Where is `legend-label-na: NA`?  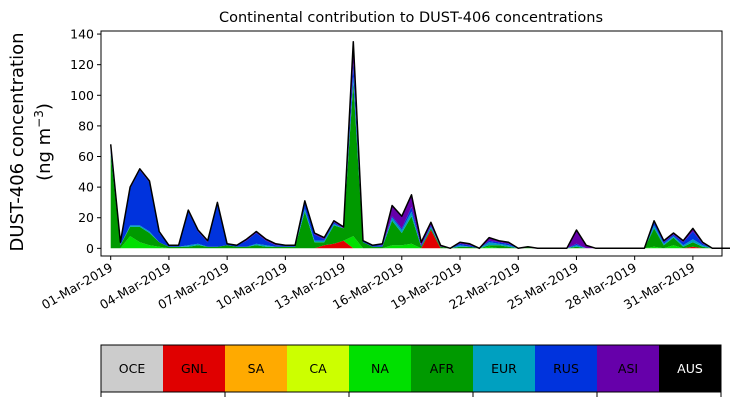
legend-label-na: NA is located at coordinates (380, 368).